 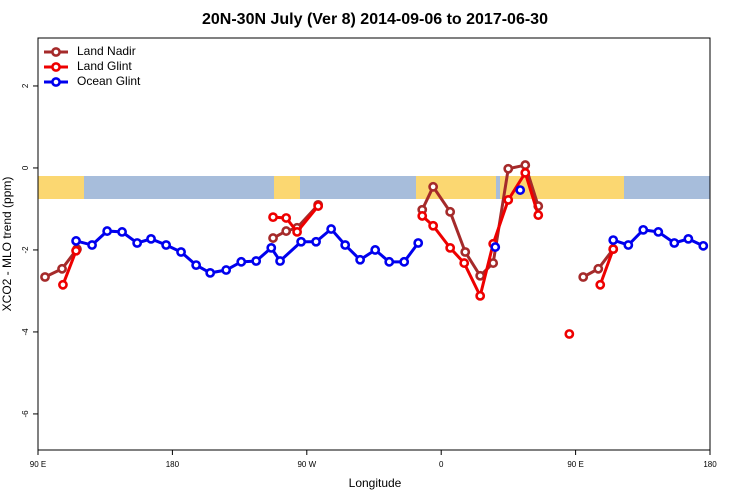 What do you see at coordinates (25, 85) in the screenshot?
I see `y-tick-label: 2` at bounding box center [25, 85].